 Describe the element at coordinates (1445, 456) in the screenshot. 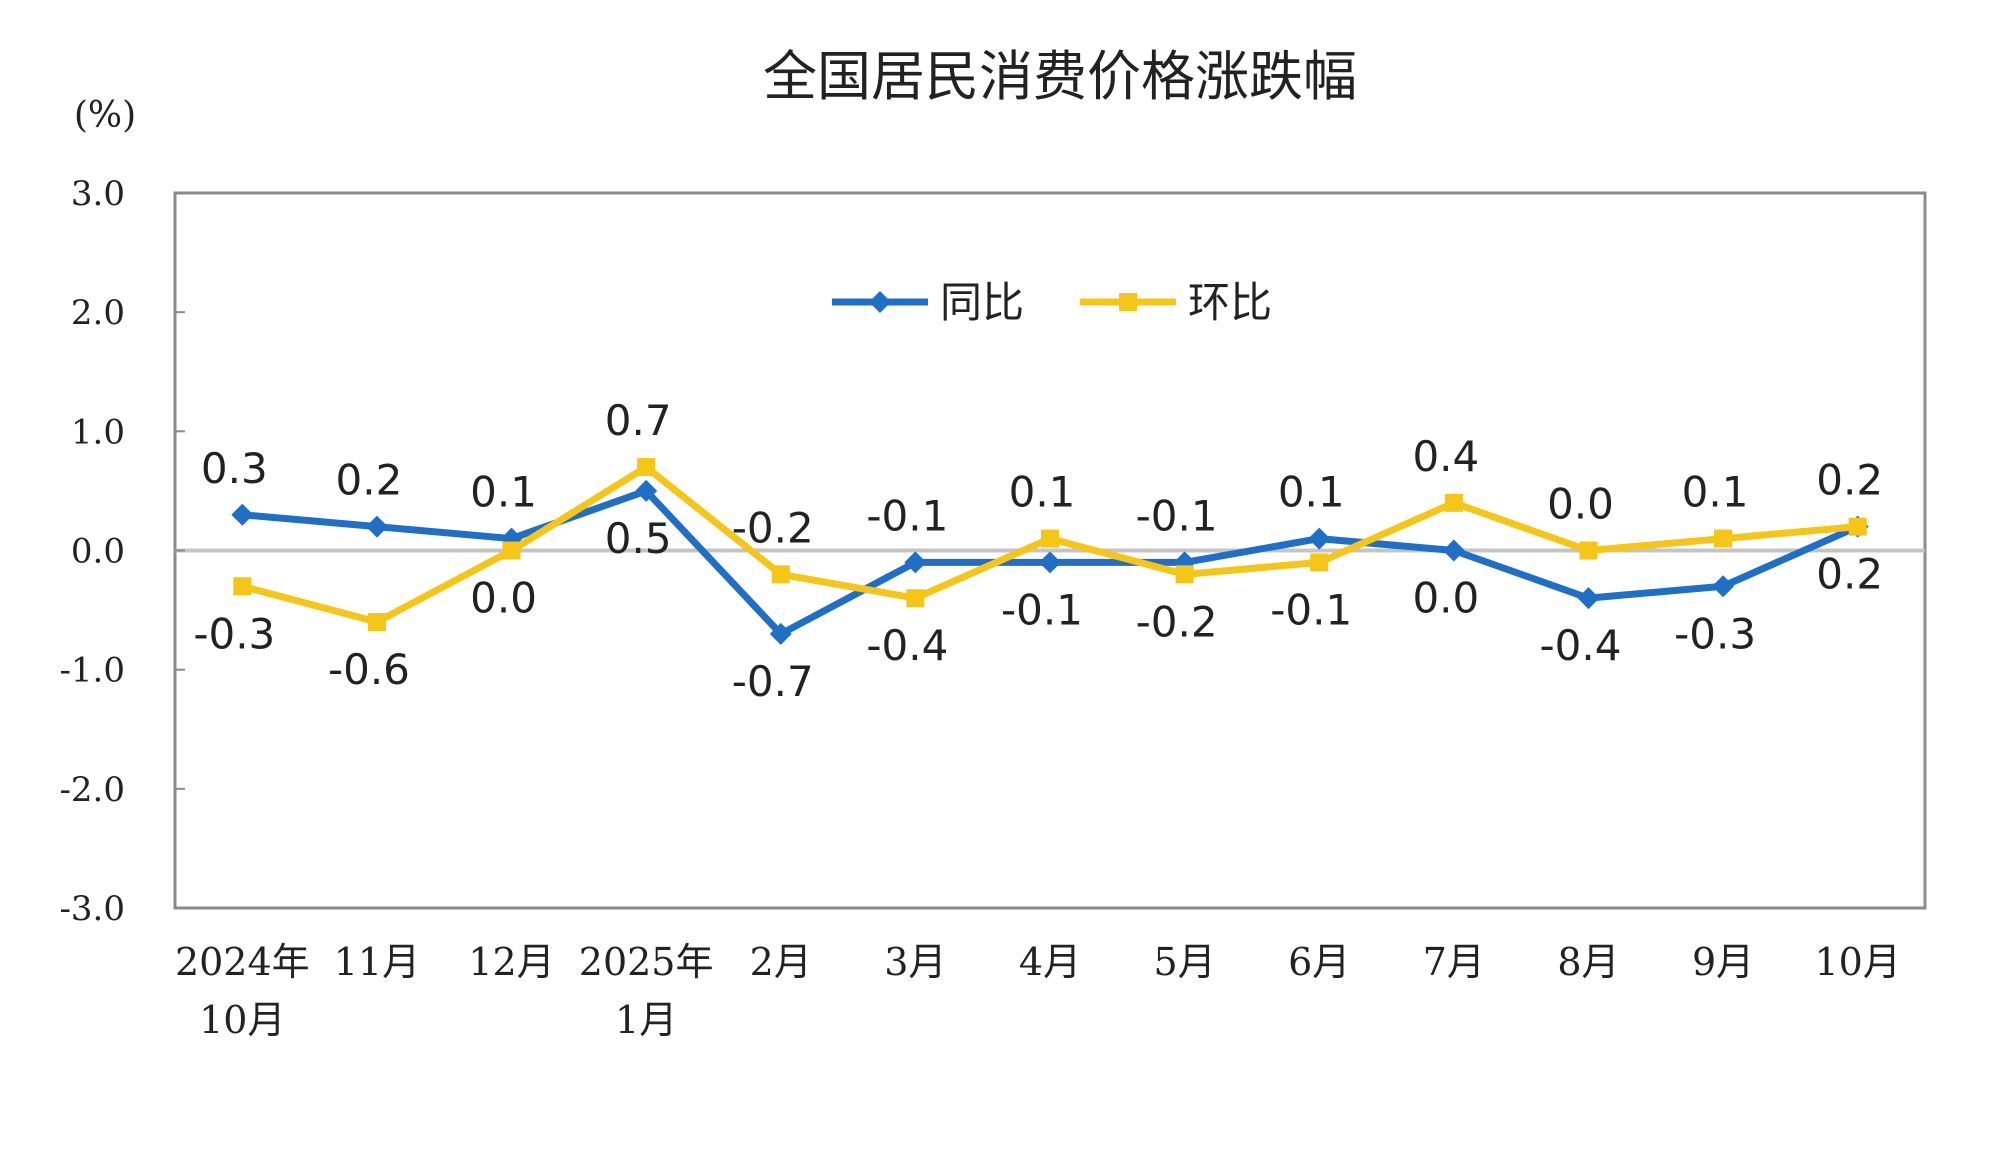

I see `mom-data-label: 0.4` at that location.